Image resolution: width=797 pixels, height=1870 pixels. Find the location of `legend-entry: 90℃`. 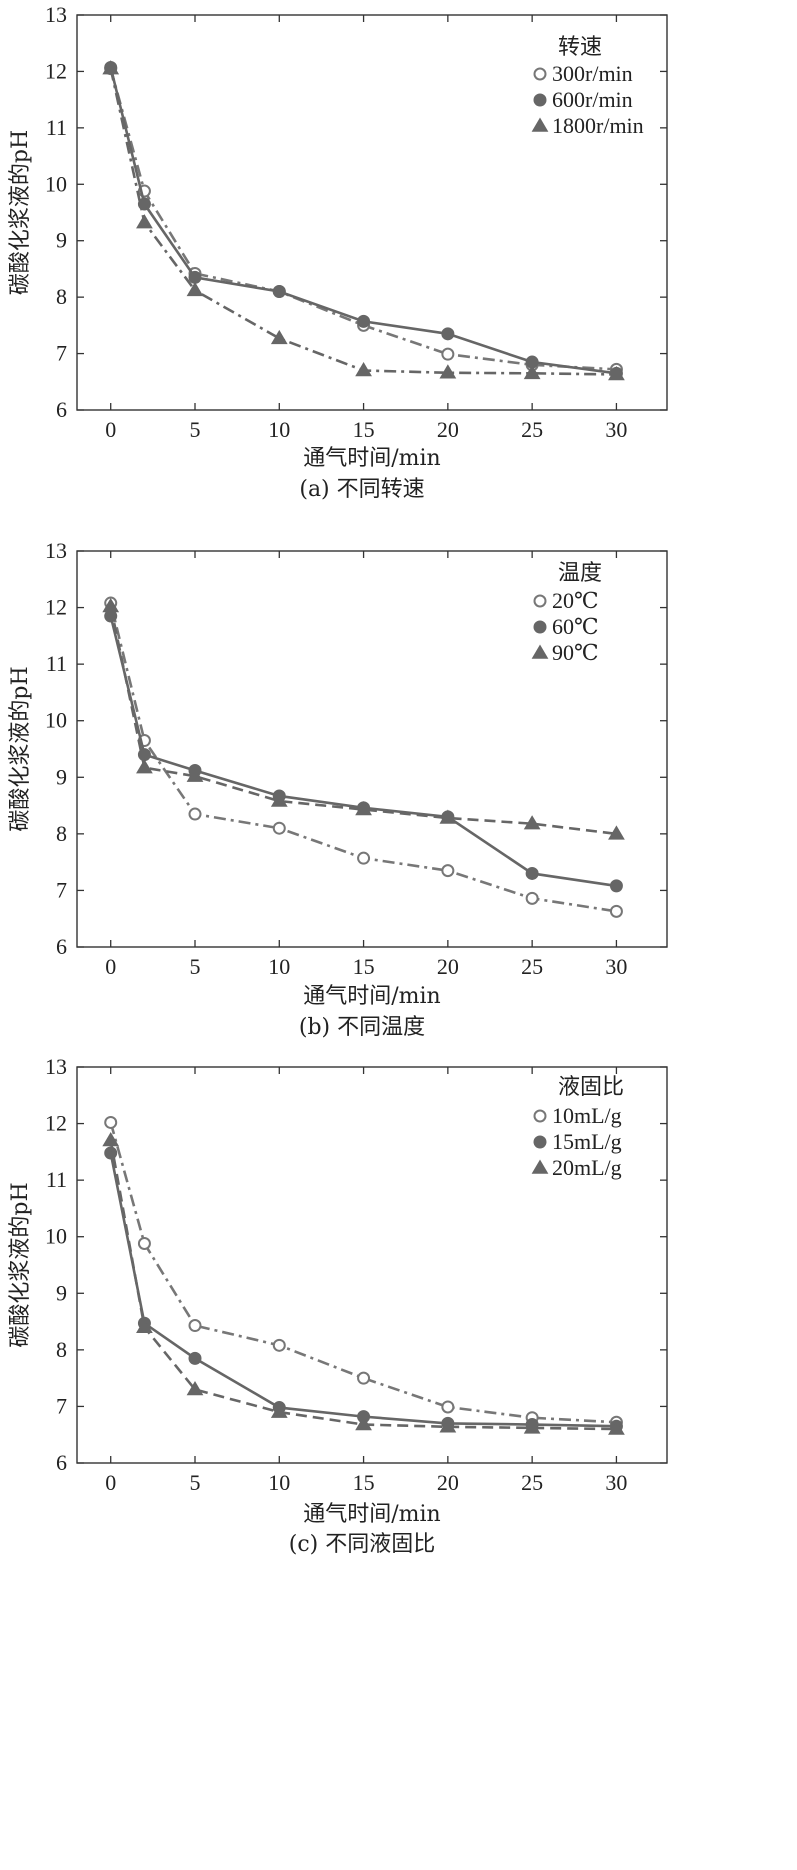

legend-entry: 90℃ is located at coordinates (575, 652).